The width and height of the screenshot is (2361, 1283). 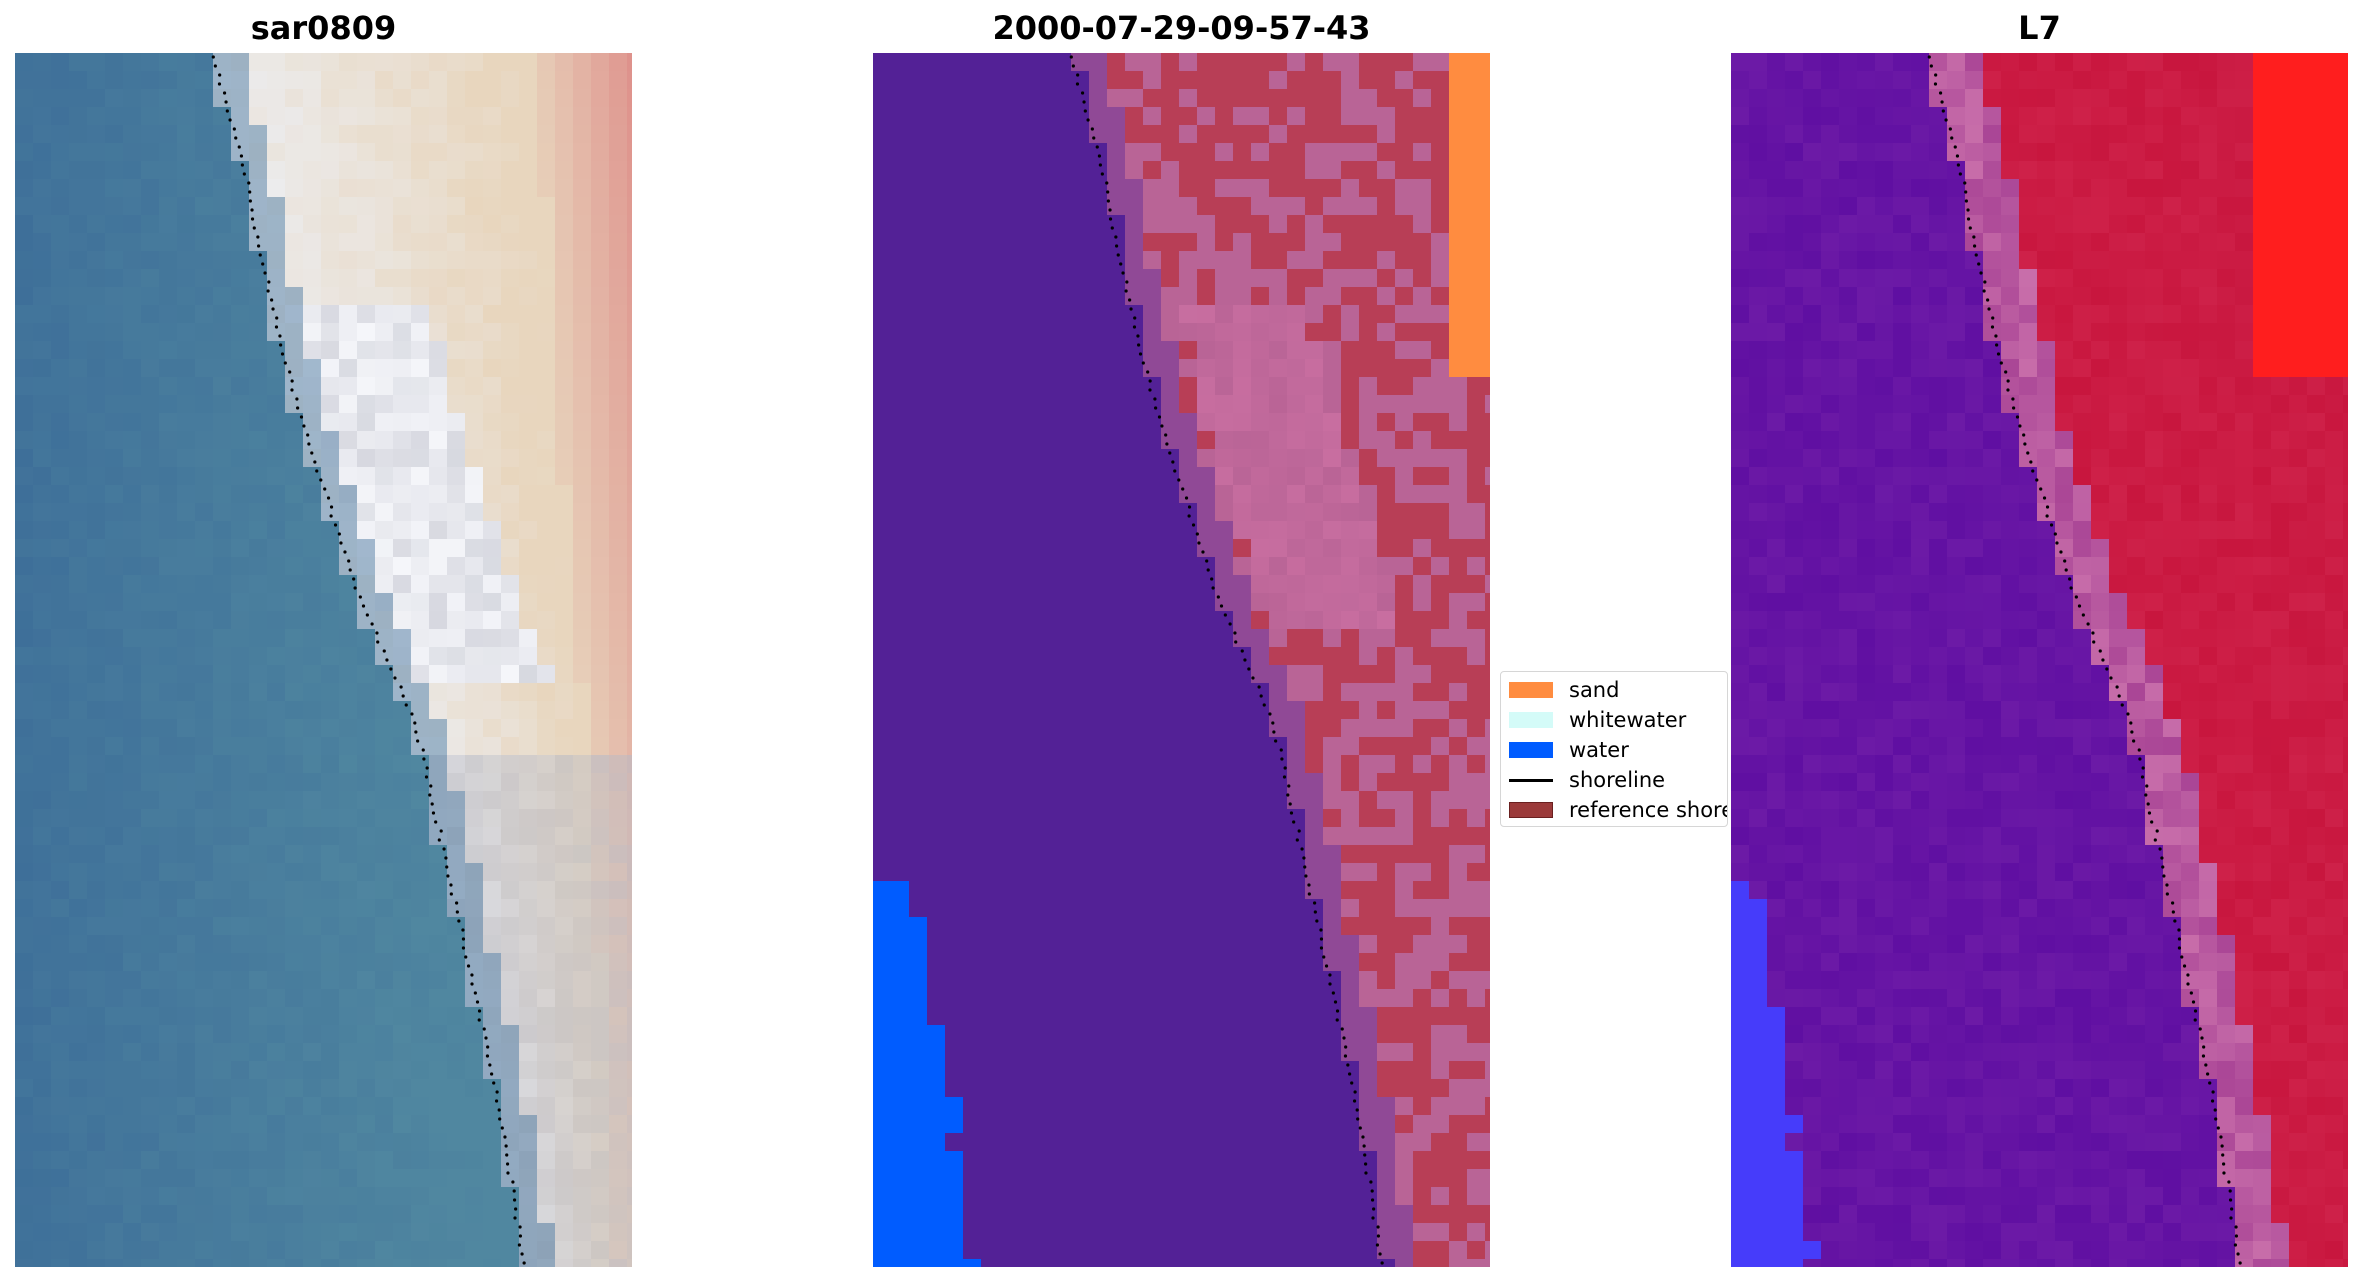 What do you see at coordinates (323, 28) in the screenshot?
I see `panel-title-rgb: sar0809` at bounding box center [323, 28].